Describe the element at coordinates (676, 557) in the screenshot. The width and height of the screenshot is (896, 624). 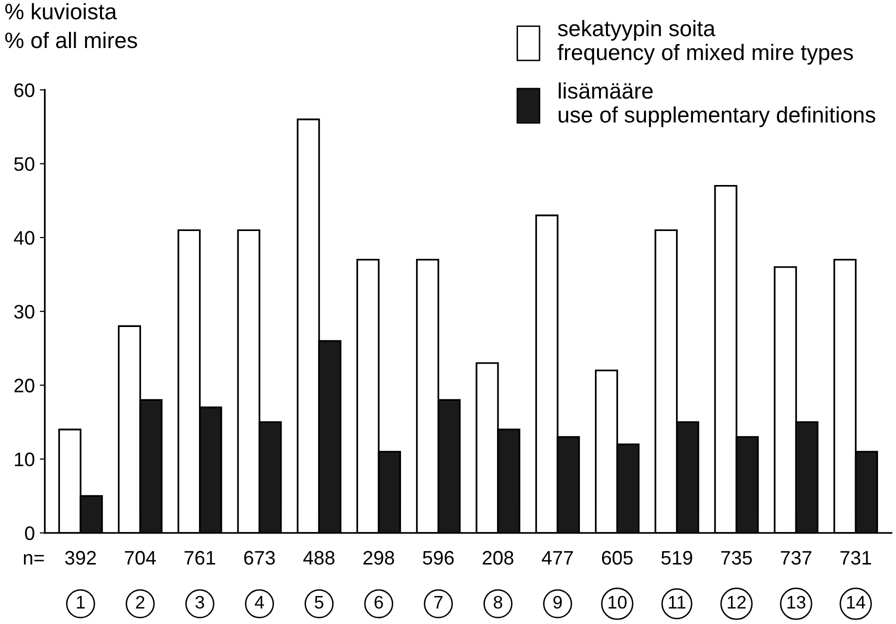
I see `text: 519` at that location.